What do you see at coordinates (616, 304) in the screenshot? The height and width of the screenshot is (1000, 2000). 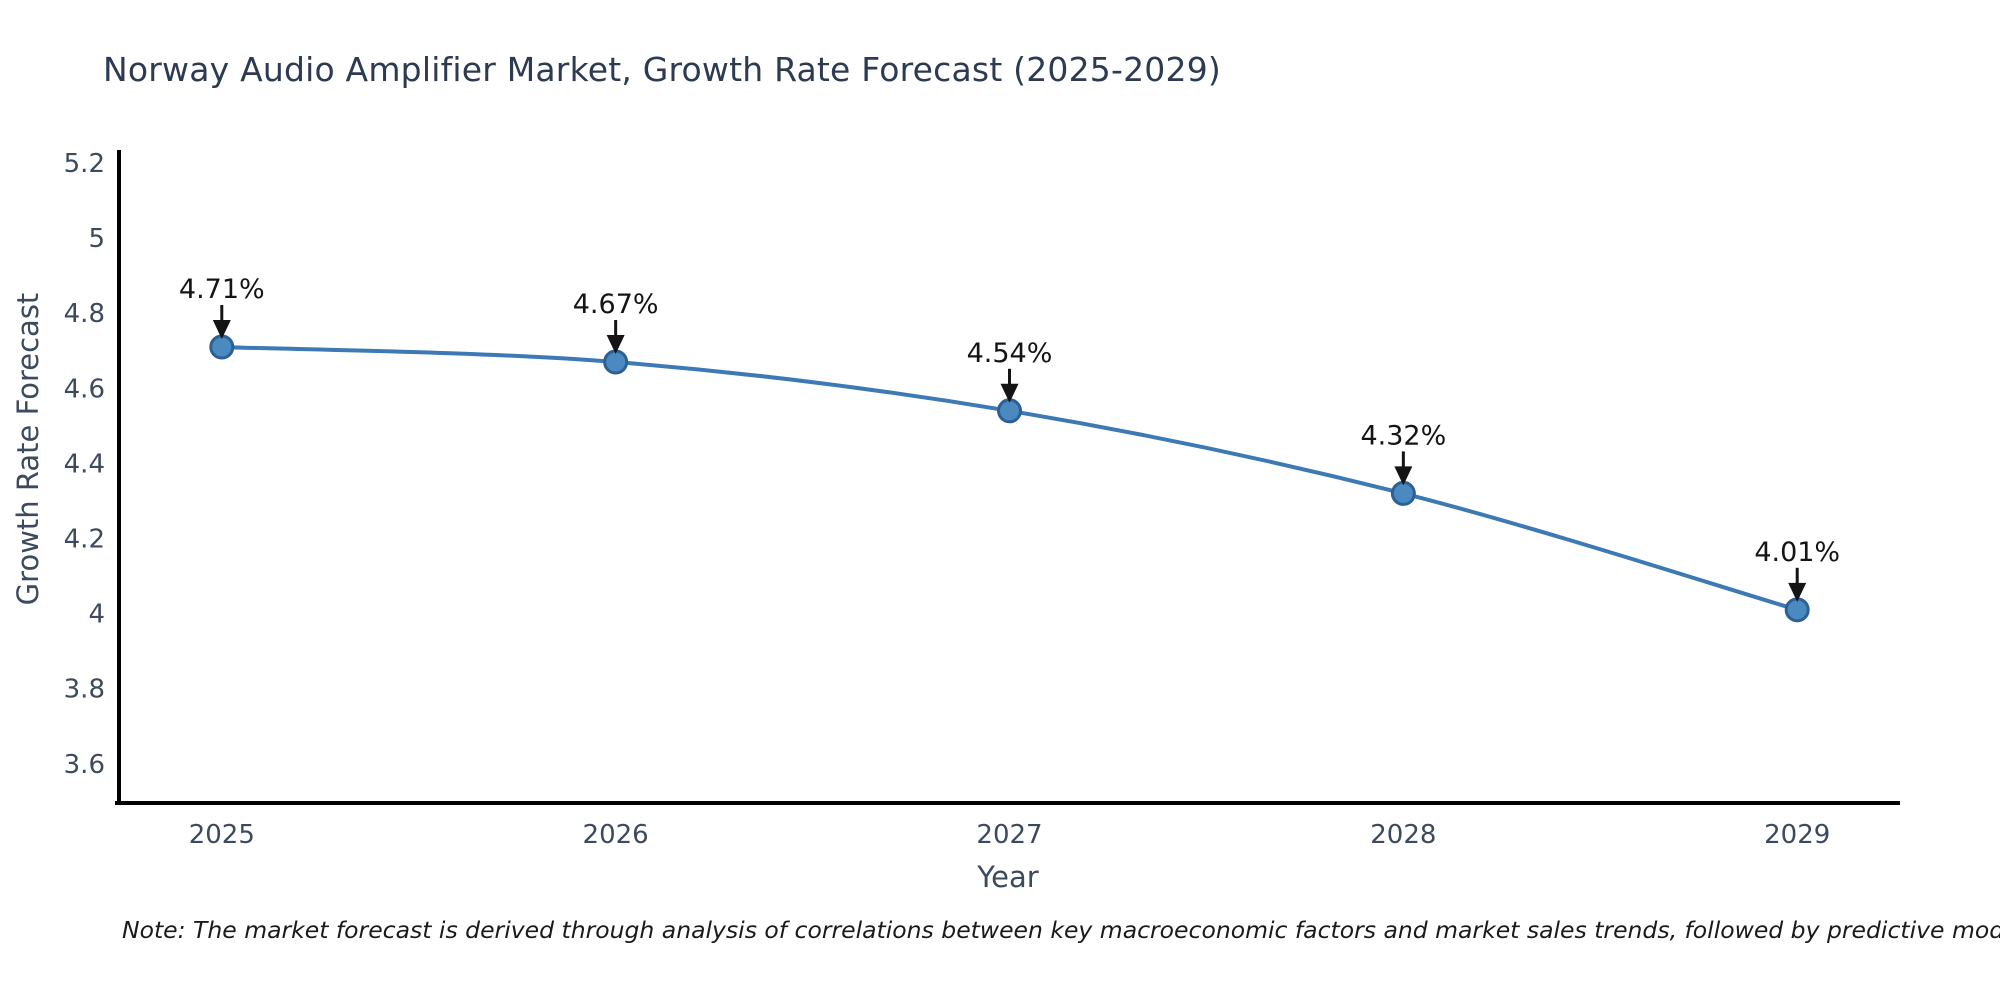 I see `annotation-label: 4.67%` at bounding box center [616, 304].